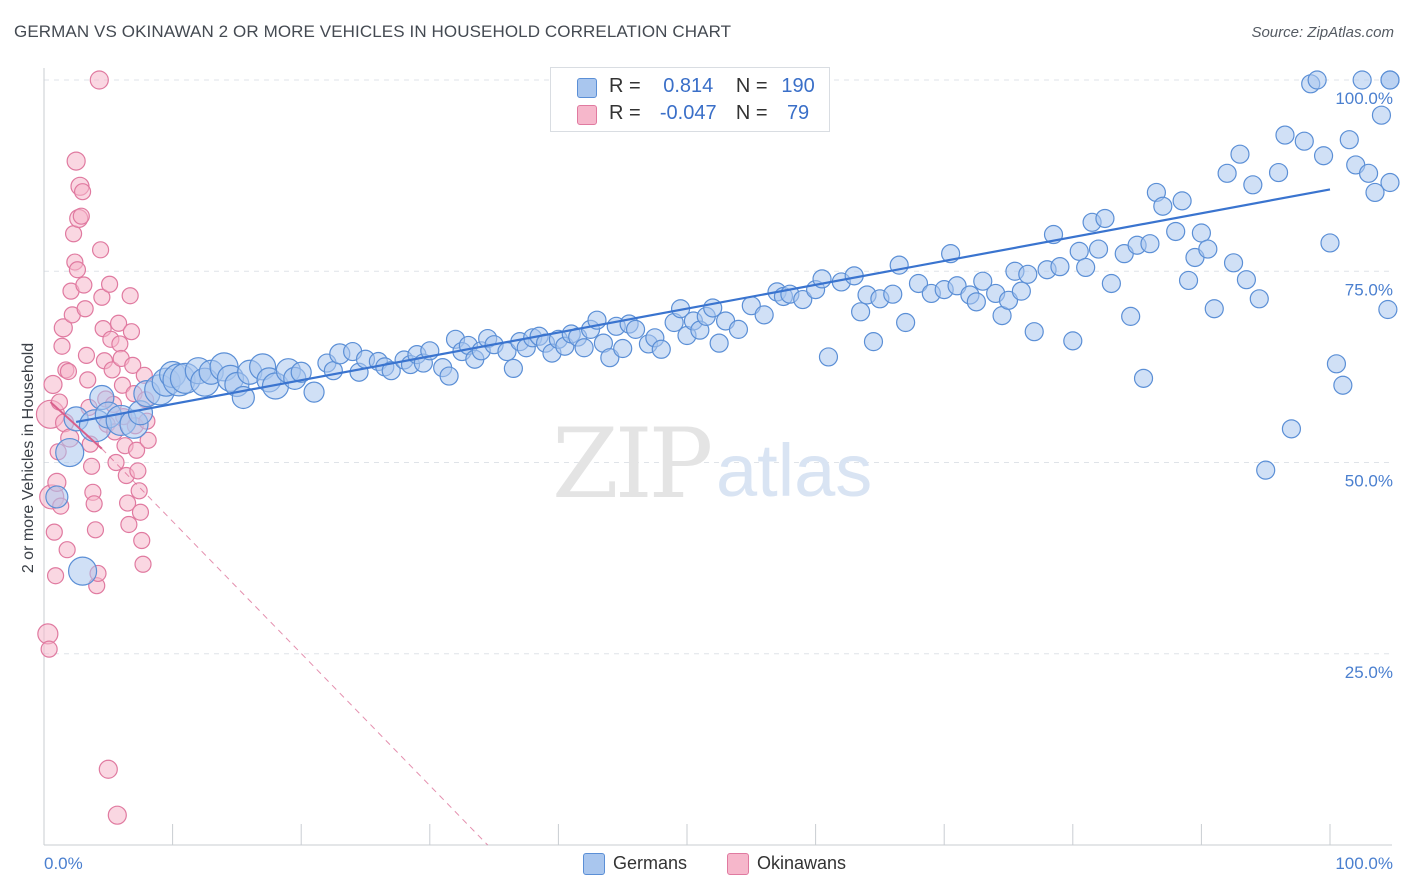  I want to click on watermark-zip: ZIP, so click(632, 464).